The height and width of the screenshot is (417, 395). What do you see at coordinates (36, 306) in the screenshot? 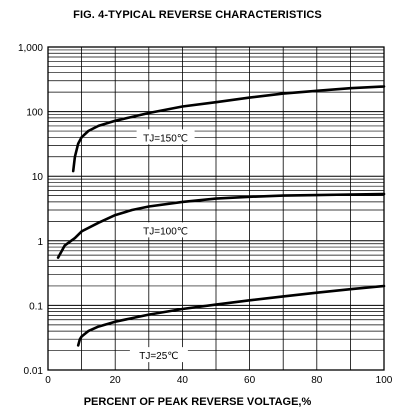
I see `y-tick-label: 0.1` at bounding box center [36, 306].